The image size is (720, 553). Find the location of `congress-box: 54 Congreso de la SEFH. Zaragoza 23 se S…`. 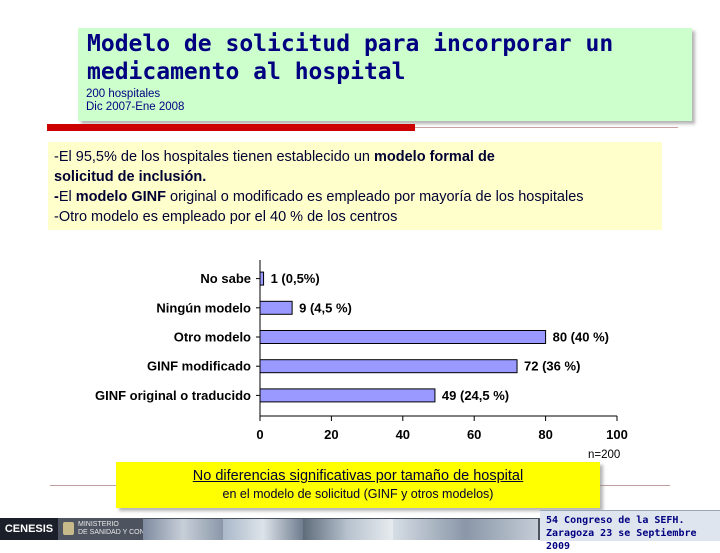

congress-box: 54 Congreso de la SEFH. Zaragoza 23 se S… is located at coordinates (630, 531).